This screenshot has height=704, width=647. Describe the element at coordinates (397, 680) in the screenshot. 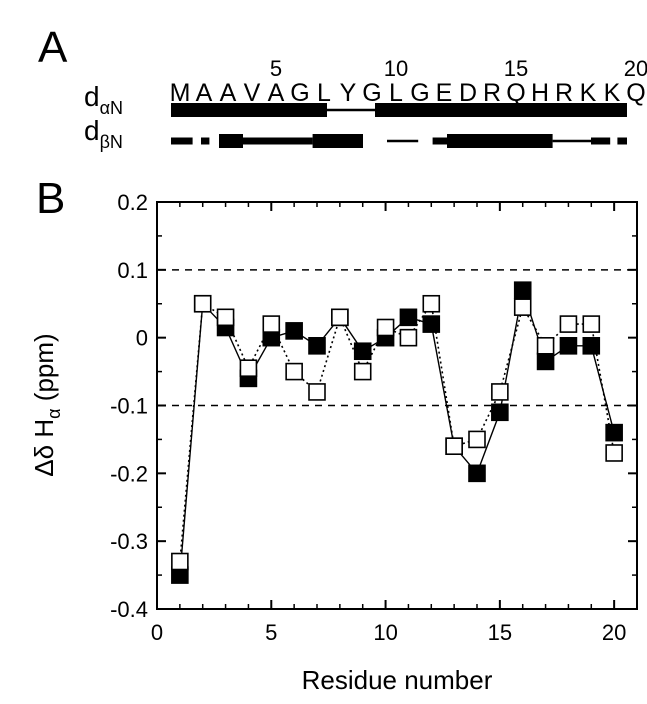

I see `x-axis-label: Residue number` at that location.